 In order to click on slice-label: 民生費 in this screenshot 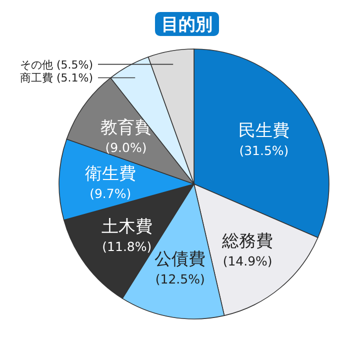, I will do `click(264, 131)`.